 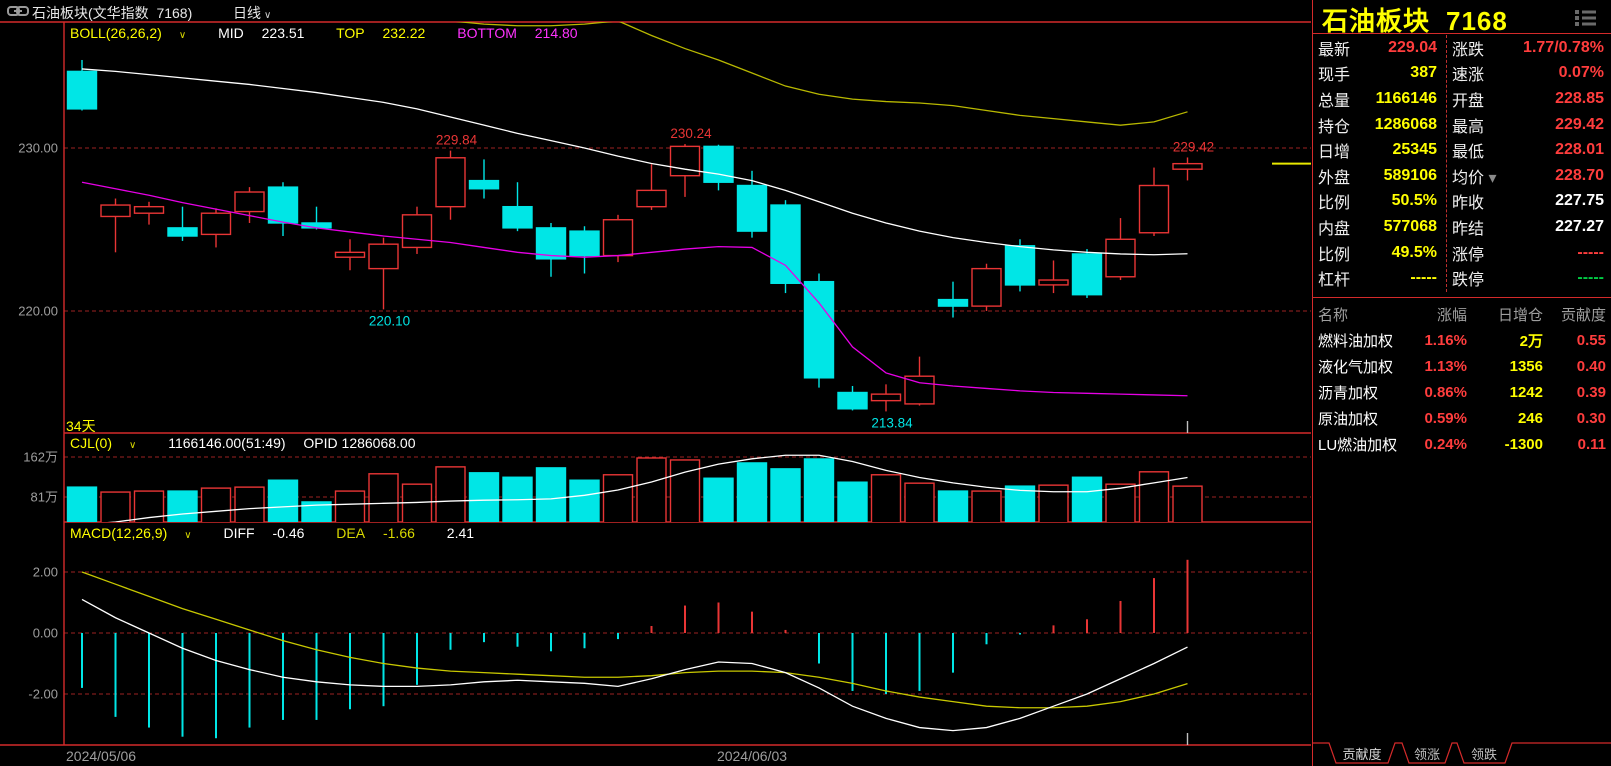 I want to click on quote-row-right-6: 昨收 227.75, so click(x=1529, y=202).